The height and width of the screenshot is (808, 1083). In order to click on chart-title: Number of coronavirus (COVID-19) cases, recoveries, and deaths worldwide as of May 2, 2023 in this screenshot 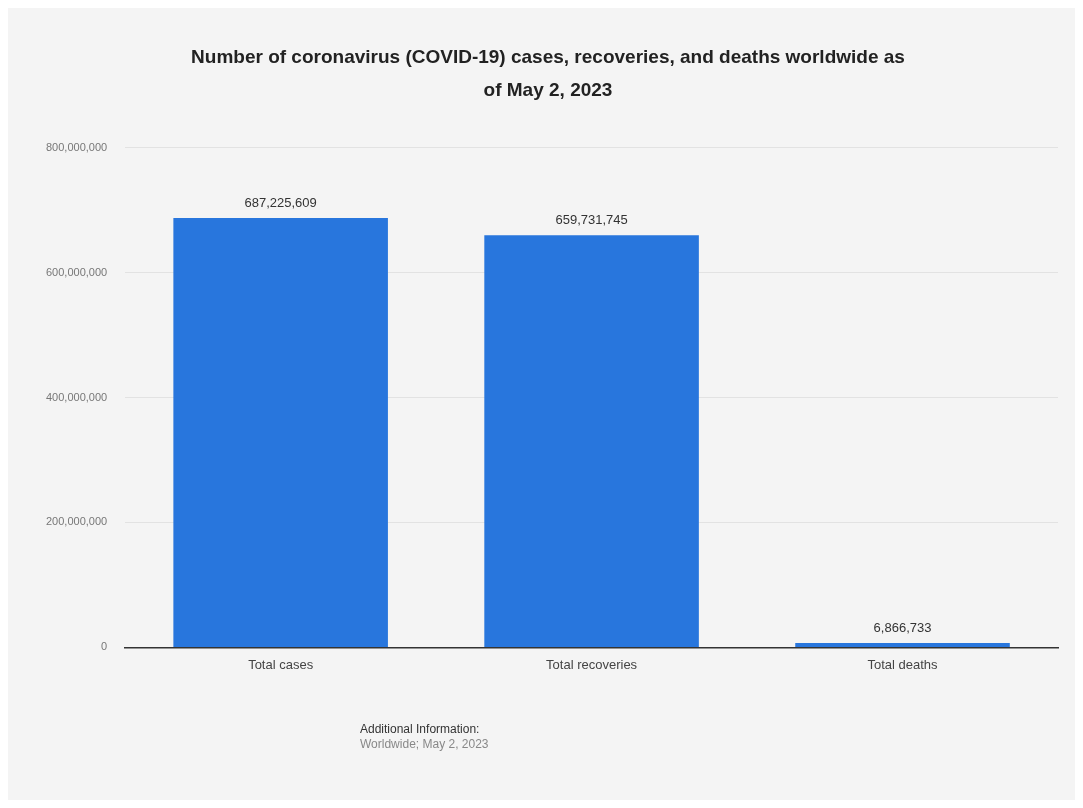, I will do `click(548, 73)`.